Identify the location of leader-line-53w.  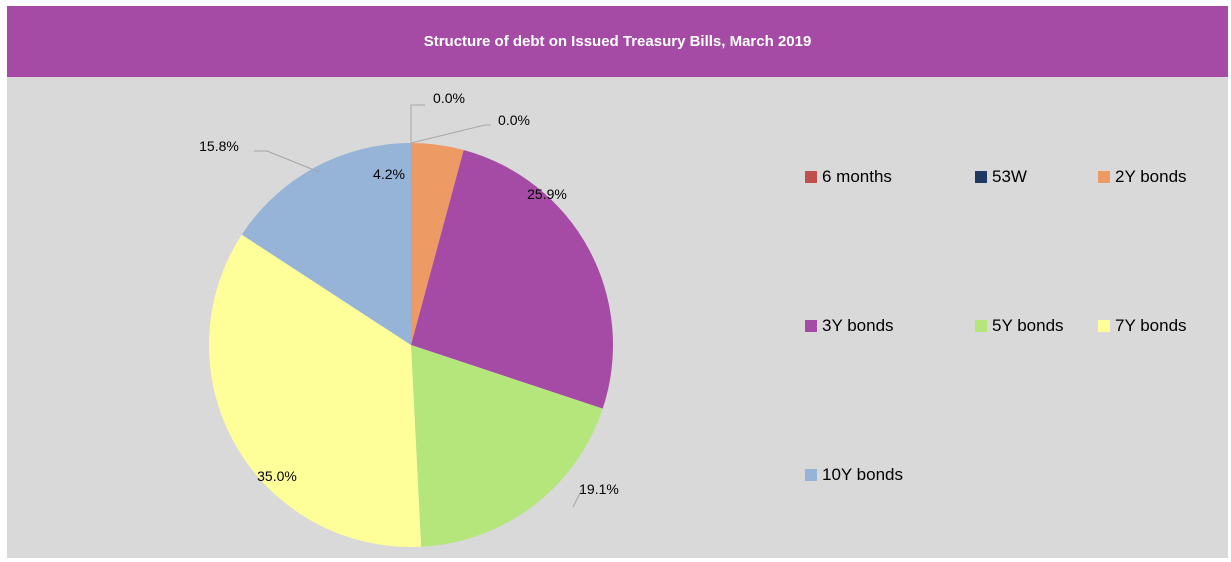
(450, 134).